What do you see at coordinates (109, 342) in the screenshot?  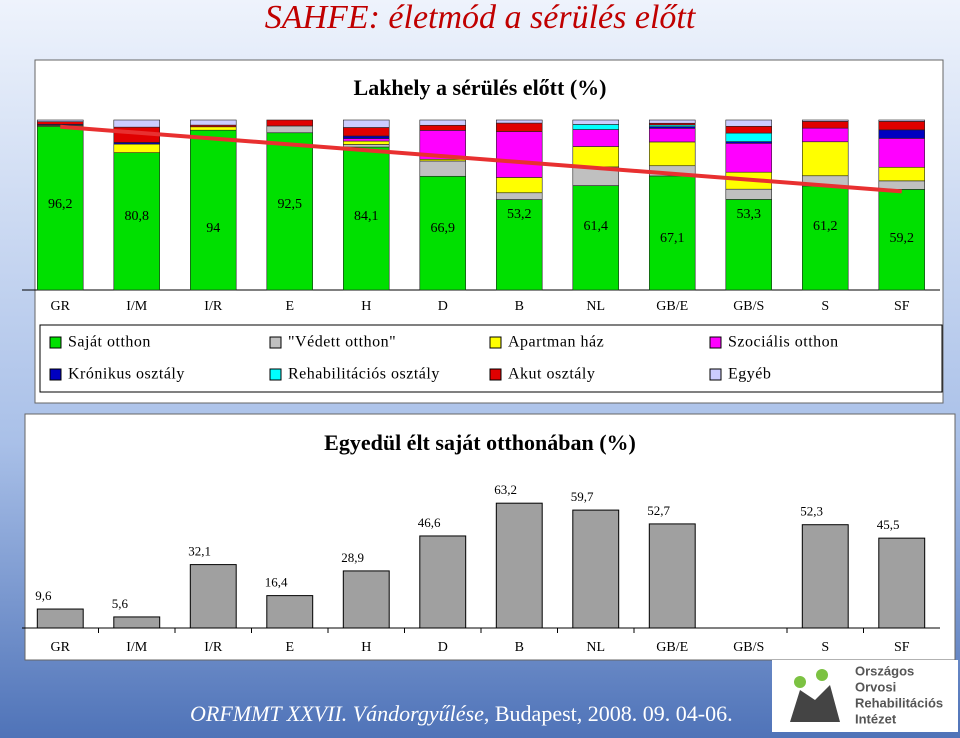 I see `legend-label: Saját otthon` at bounding box center [109, 342].